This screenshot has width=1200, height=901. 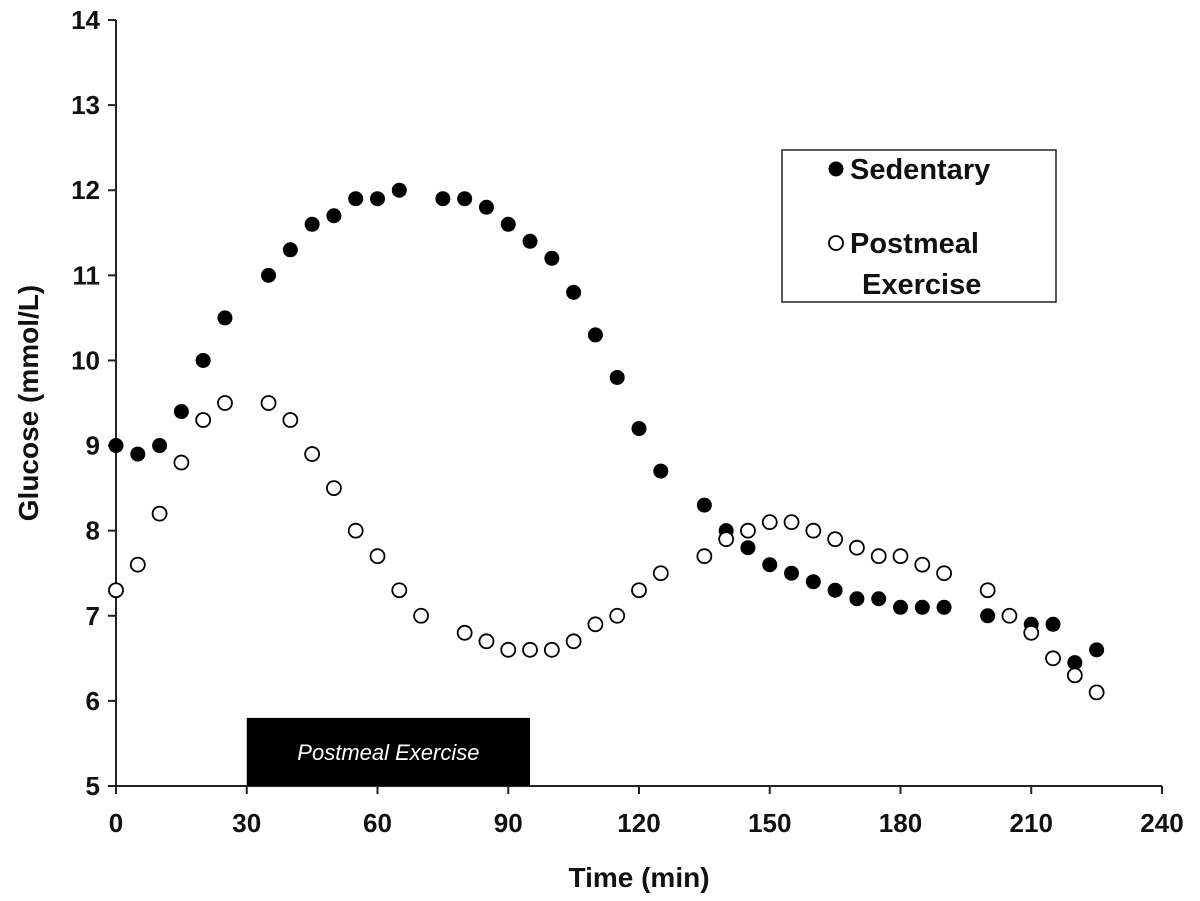 What do you see at coordinates (85, 360) in the screenshot?
I see `y-tick-label: 10` at bounding box center [85, 360].